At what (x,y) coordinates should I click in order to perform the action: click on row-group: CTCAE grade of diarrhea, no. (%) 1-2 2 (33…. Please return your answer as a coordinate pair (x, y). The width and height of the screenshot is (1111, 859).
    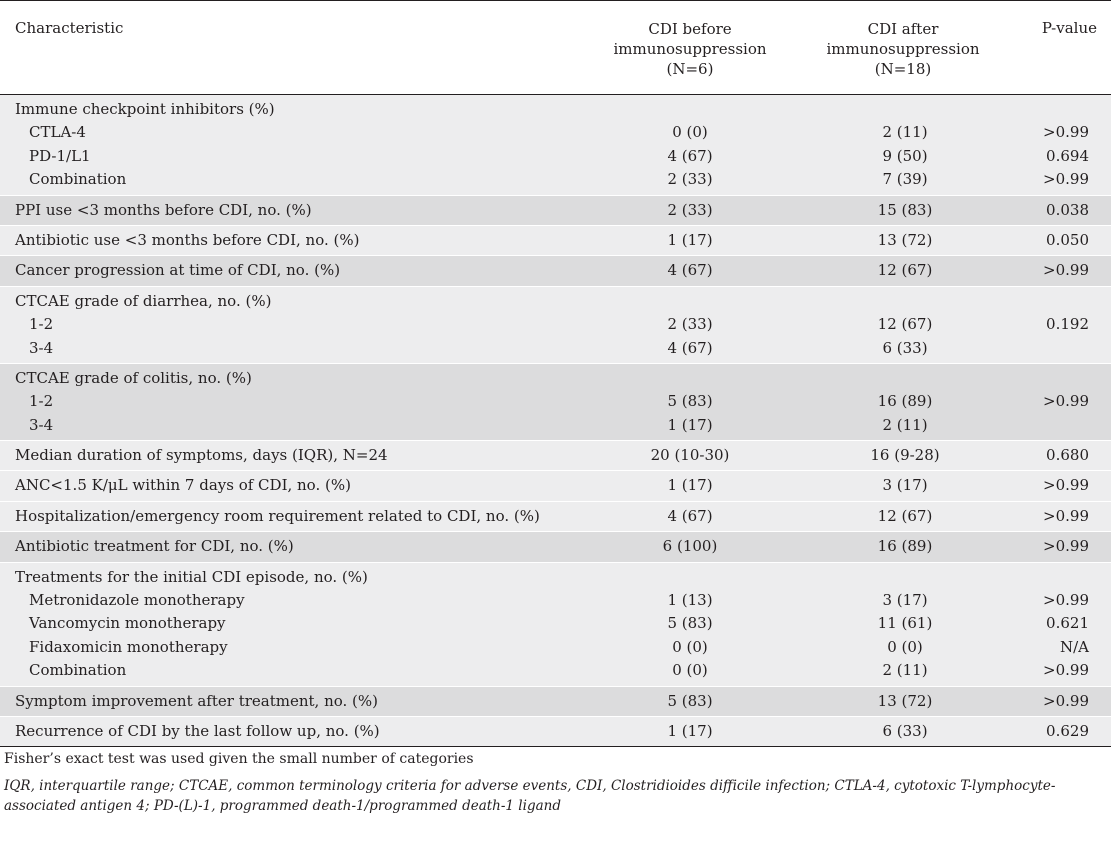
    Looking at the image, I should click on (555, 324).